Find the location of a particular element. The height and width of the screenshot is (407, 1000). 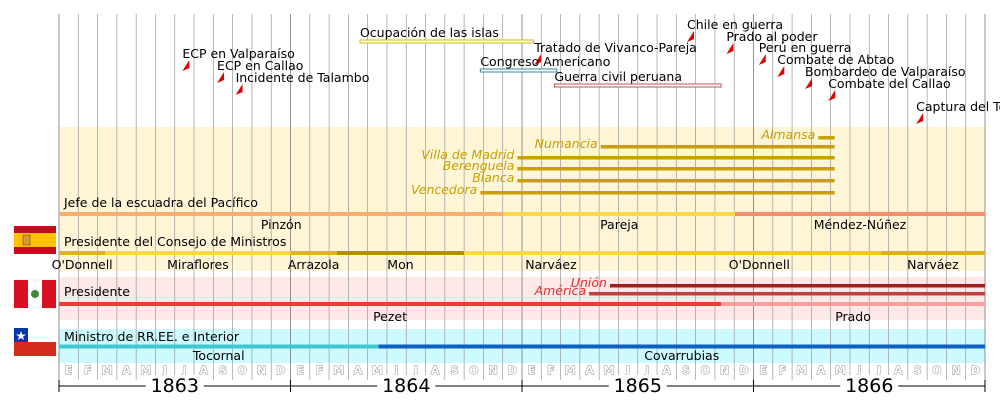

period-label: Ocupación de las islas is located at coordinates (429, 32).